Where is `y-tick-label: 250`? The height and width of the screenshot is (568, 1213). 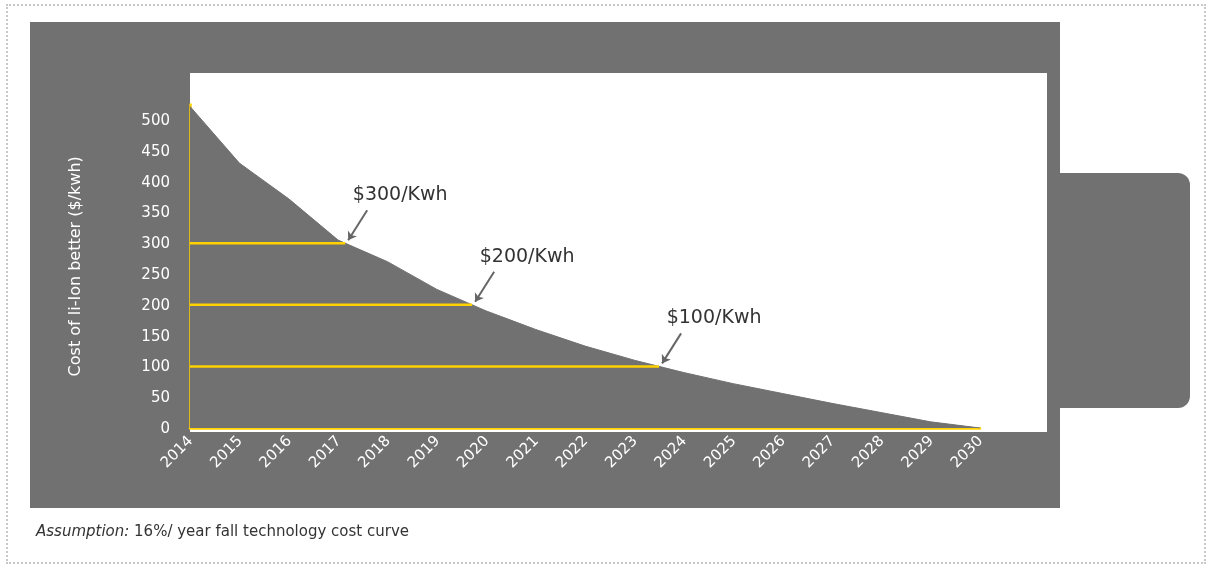 y-tick-label: 250 is located at coordinates (155, 274).